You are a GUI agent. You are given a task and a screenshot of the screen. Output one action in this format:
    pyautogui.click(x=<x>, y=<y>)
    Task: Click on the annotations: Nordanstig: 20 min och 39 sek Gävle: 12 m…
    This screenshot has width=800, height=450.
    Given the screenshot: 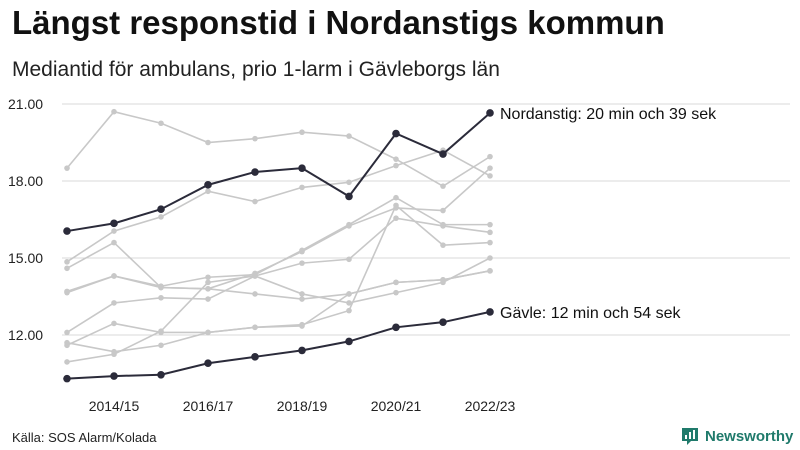 What is the action you would take?
    pyautogui.click(x=608, y=214)
    